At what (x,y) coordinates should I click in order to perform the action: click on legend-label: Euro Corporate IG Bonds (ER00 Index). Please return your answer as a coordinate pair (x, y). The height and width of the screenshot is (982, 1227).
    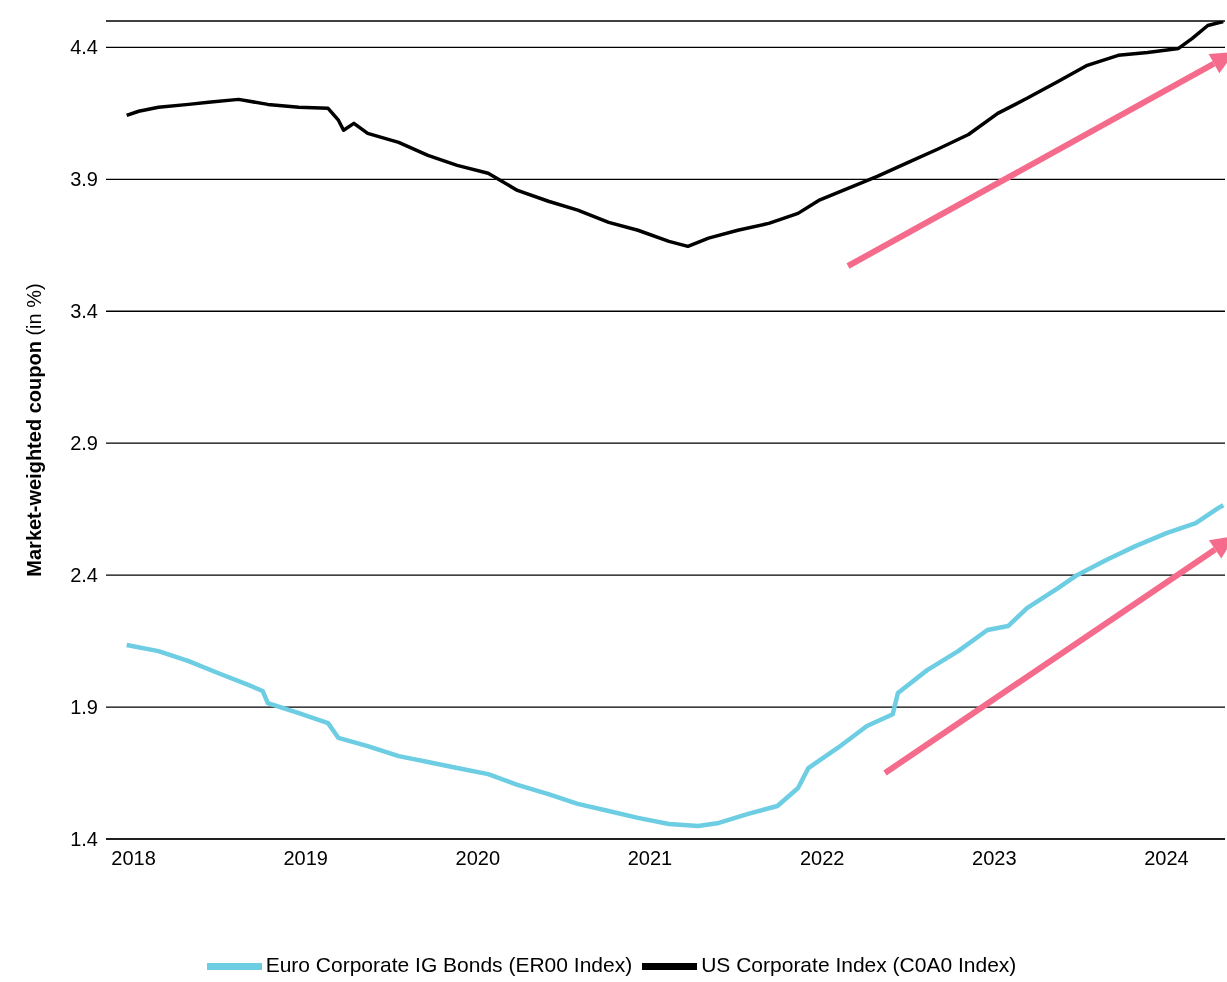
    Looking at the image, I should click on (449, 965).